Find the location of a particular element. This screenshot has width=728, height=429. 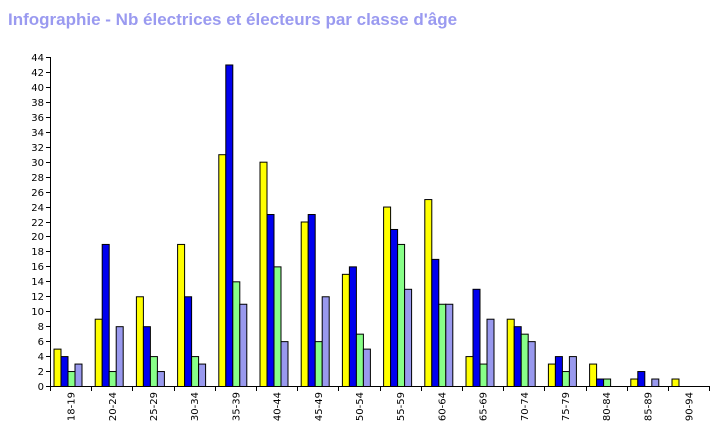

bar-80-84-s2 is located at coordinates (600, 383).